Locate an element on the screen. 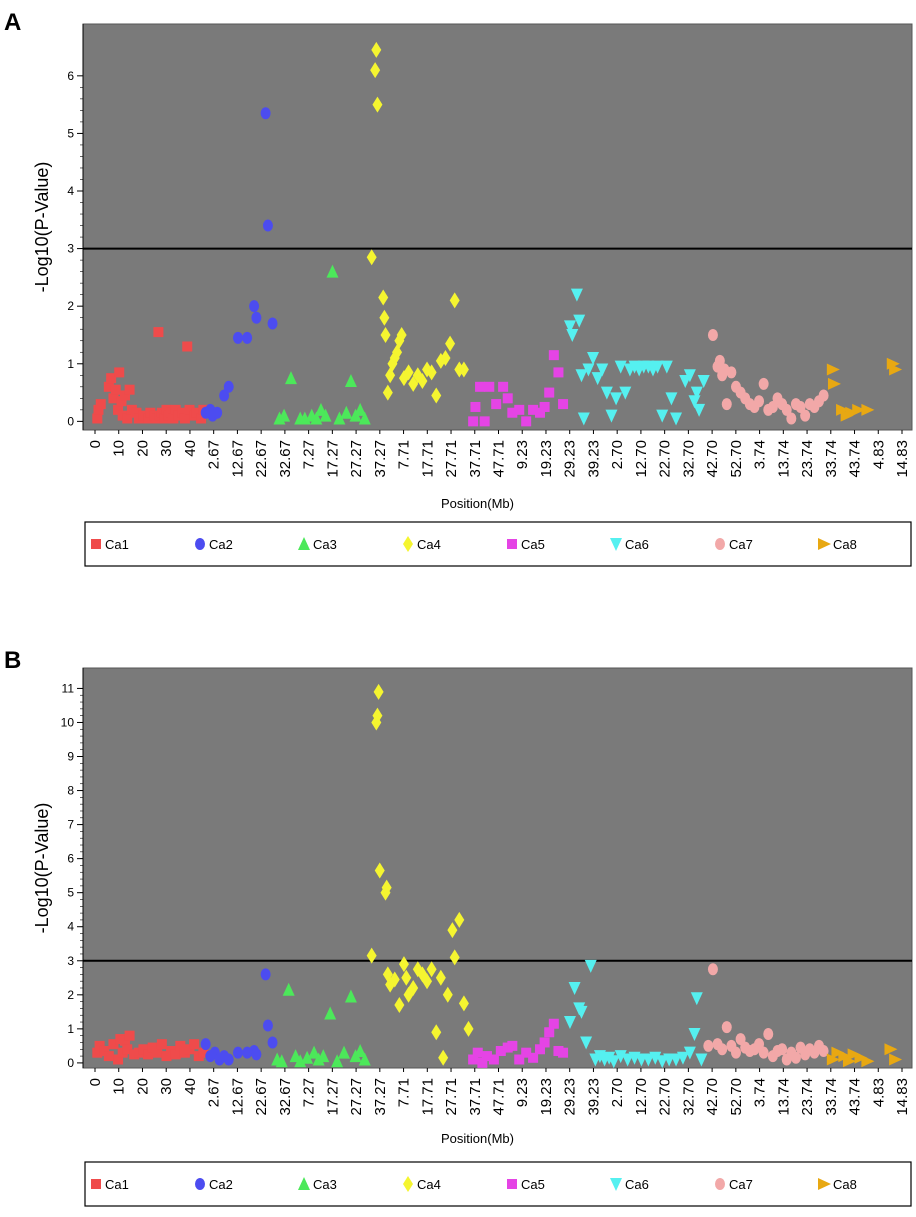 Image resolution: width=916 pixels, height=1217 pixels. x-tick-label: 2.67 is located at coordinates (214, 454).